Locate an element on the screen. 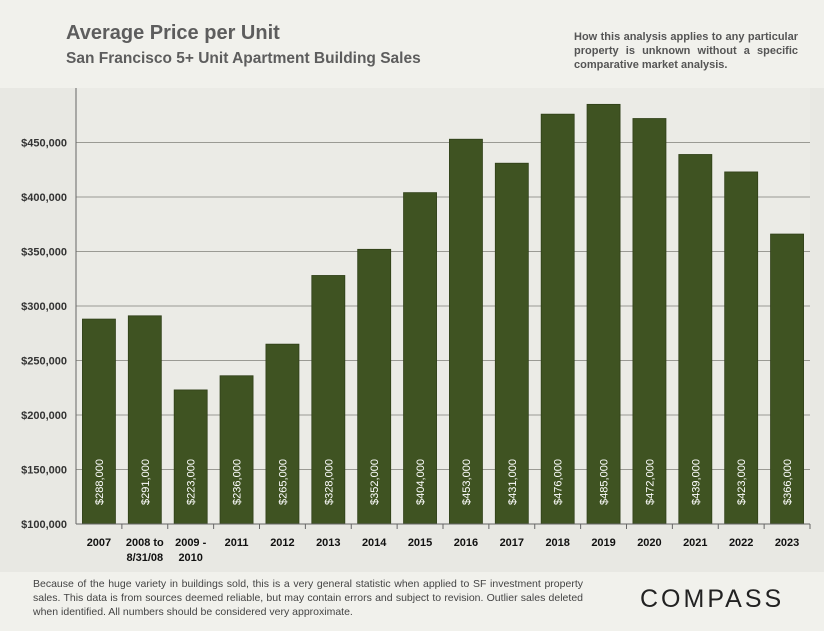 The height and width of the screenshot is (631, 824). x-tick-label: 2011 is located at coordinates (237, 543).